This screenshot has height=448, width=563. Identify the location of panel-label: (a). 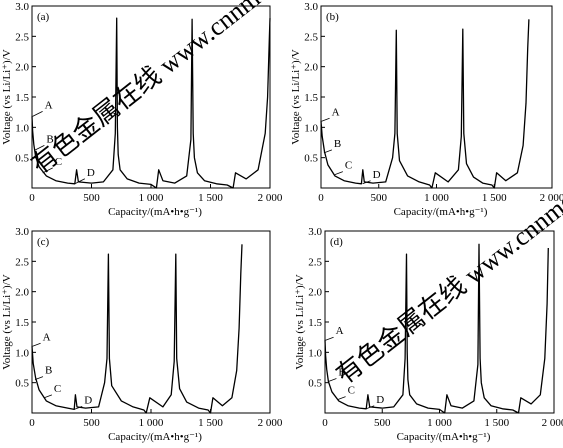
(43, 17).